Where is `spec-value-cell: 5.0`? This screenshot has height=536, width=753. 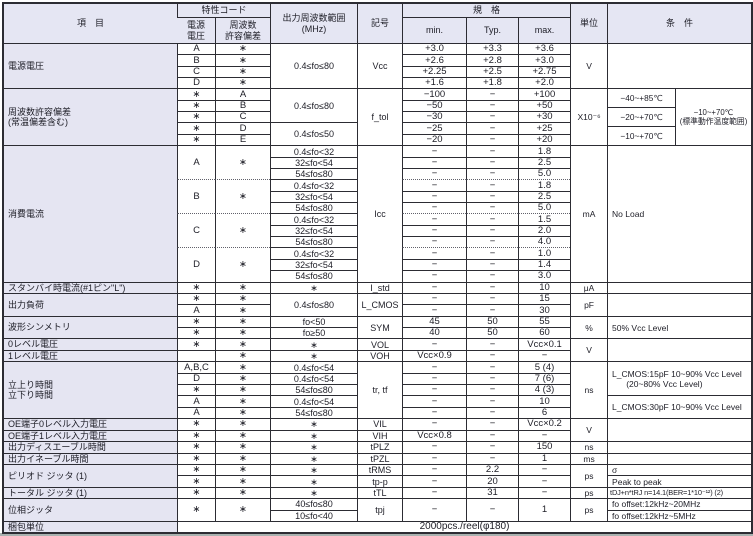 spec-value-cell: 5.0 is located at coordinates (544, 174).